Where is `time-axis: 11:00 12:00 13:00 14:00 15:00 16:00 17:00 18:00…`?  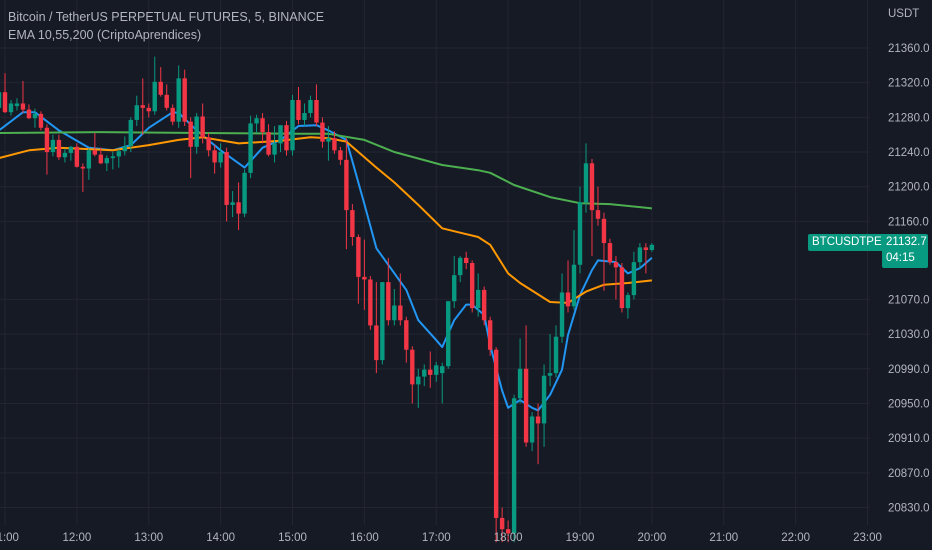
time-axis: 11:00 12:00 13:00 14:00 15:00 16:00 17:00 18:00… is located at coordinates (441, 538).